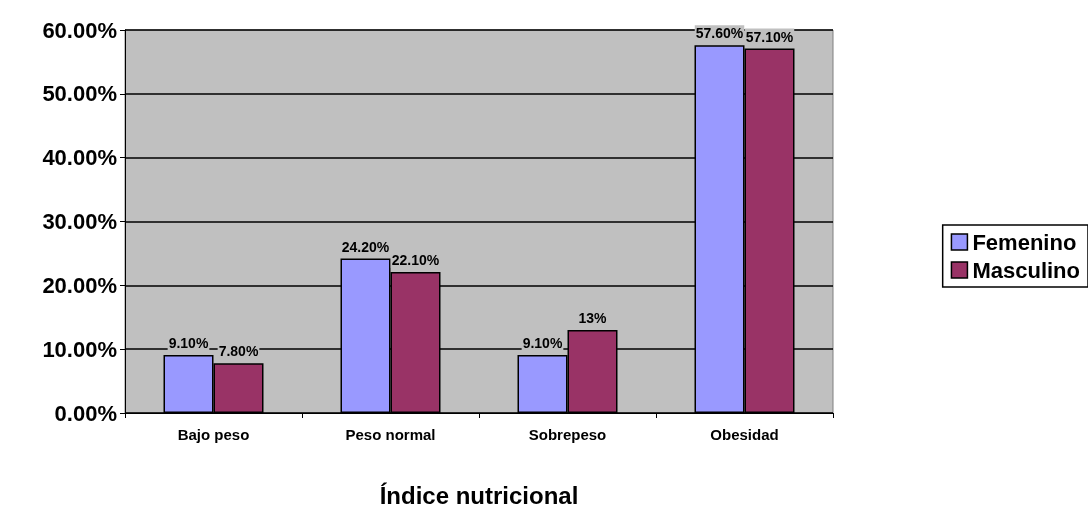 The height and width of the screenshot is (512, 1088). I want to click on data-label: 57.60%, so click(719, 33).